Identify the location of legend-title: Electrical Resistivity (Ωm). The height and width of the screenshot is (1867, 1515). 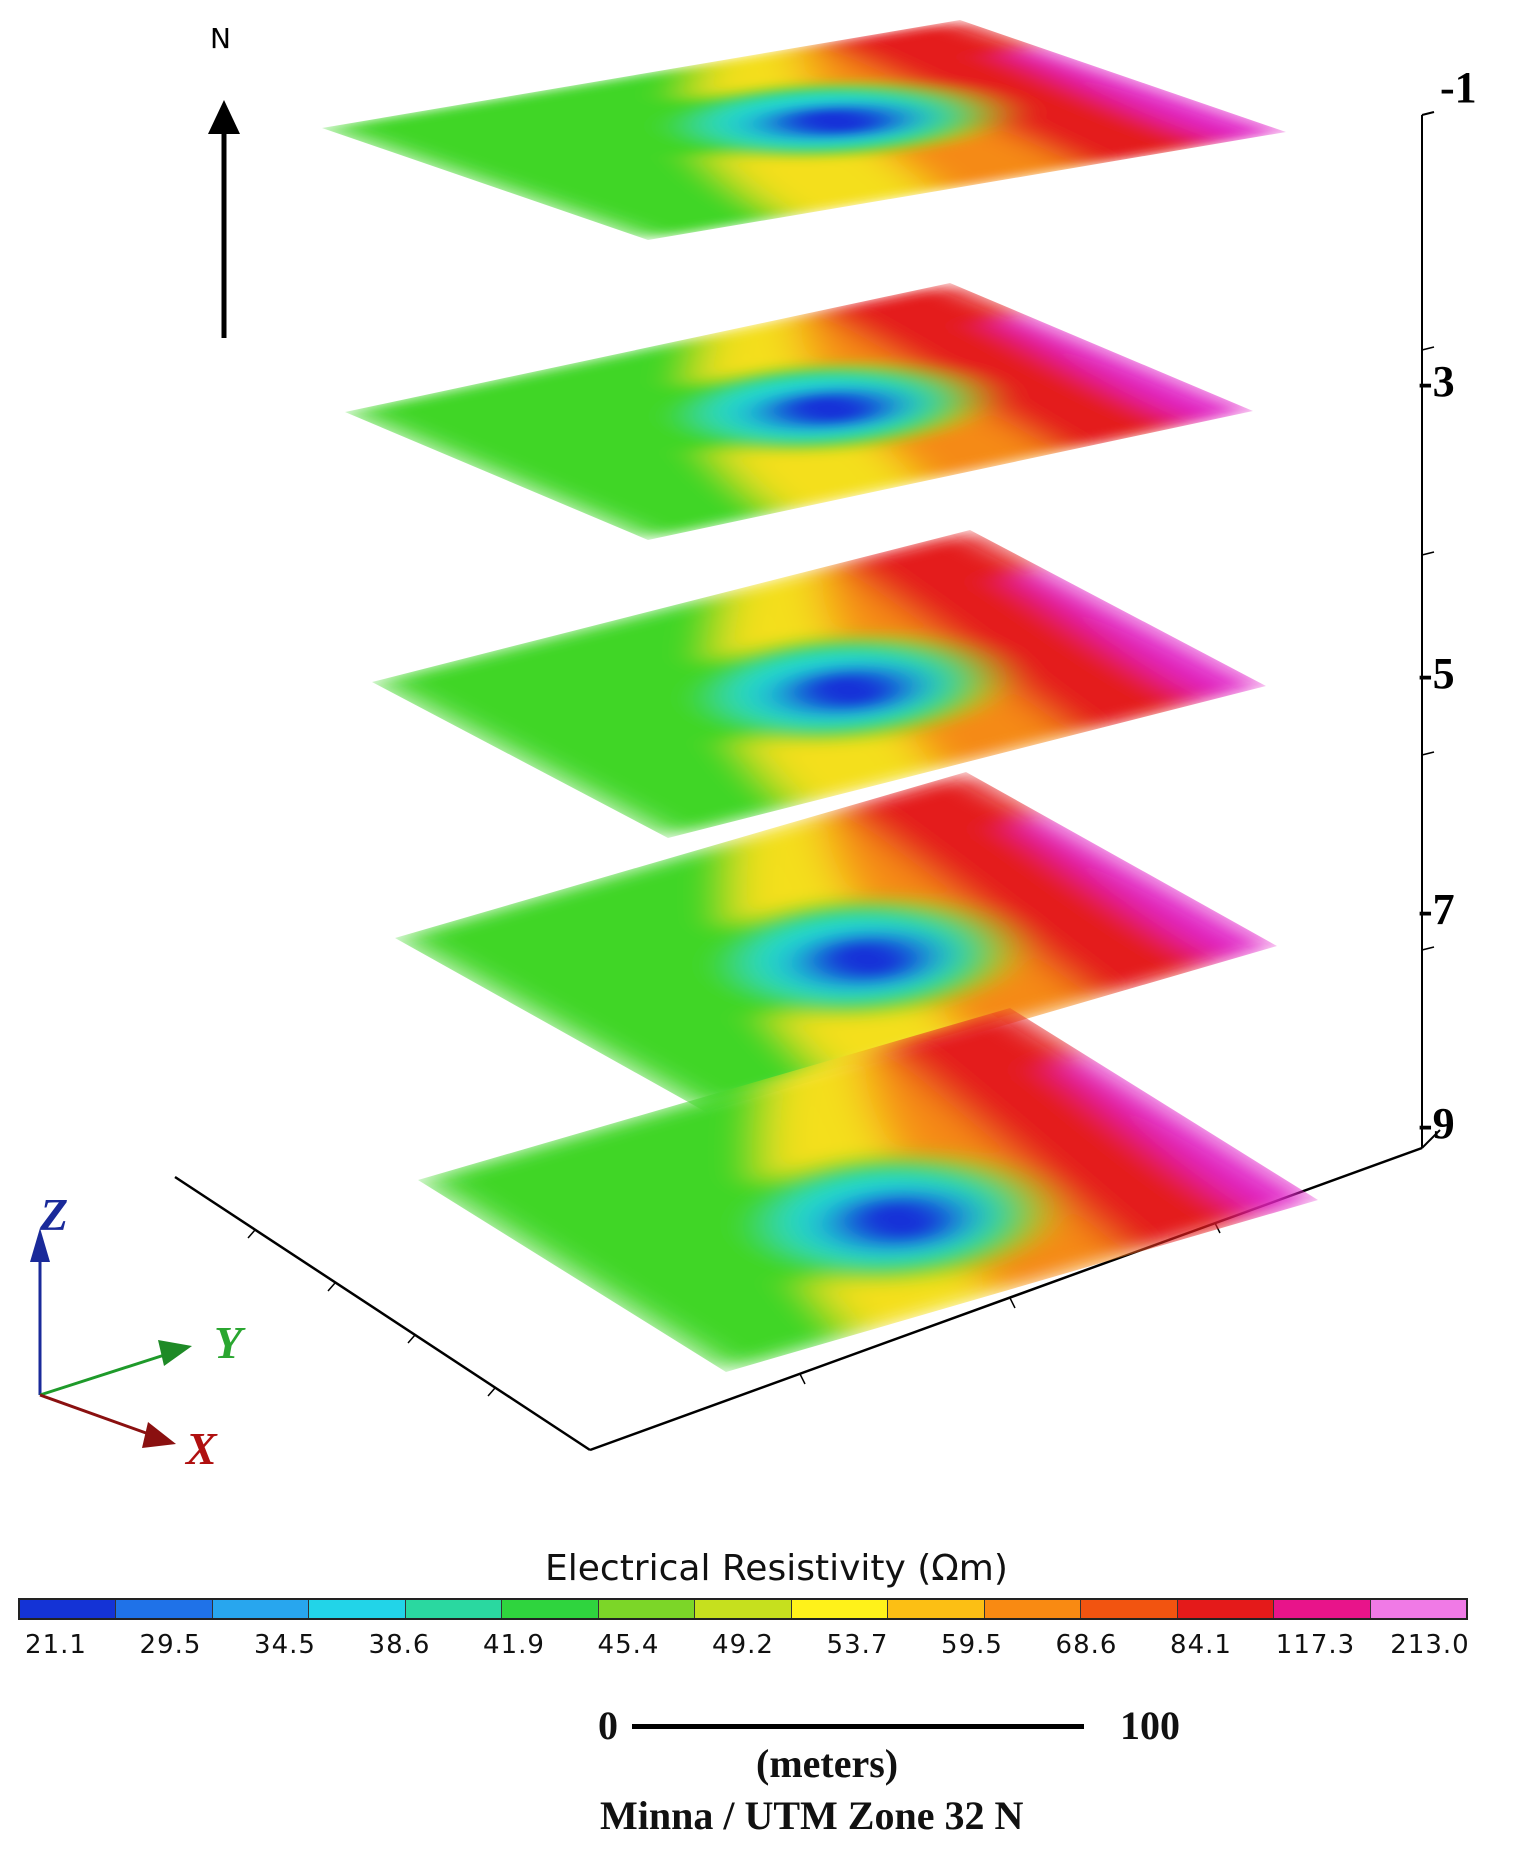
(776, 1568).